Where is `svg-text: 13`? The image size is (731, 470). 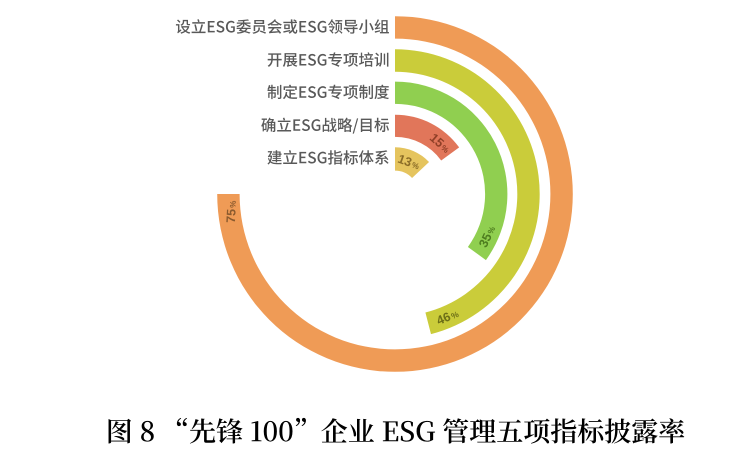 svg-text: 13 is located at coordinates (405, 161).